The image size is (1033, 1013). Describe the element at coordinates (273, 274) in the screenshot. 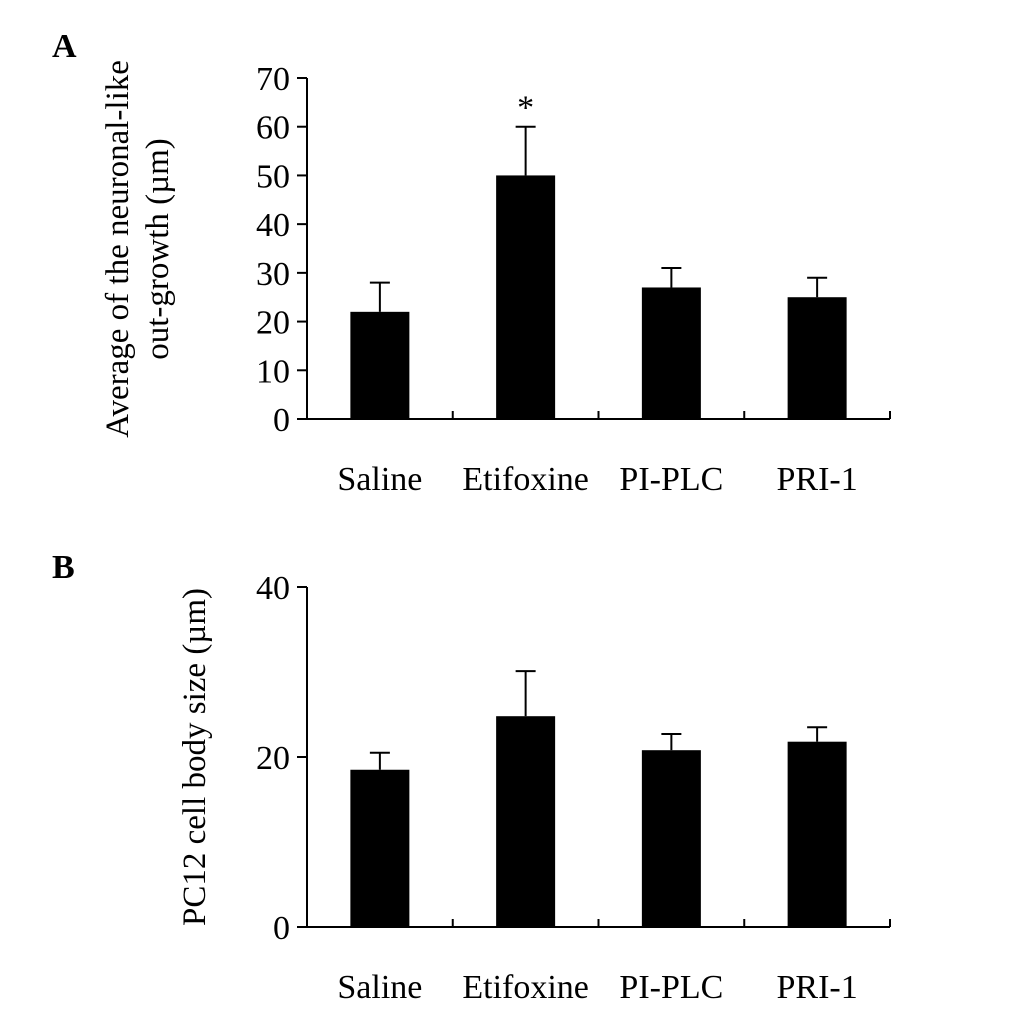

I see `y-tick-label: 30` at that location.